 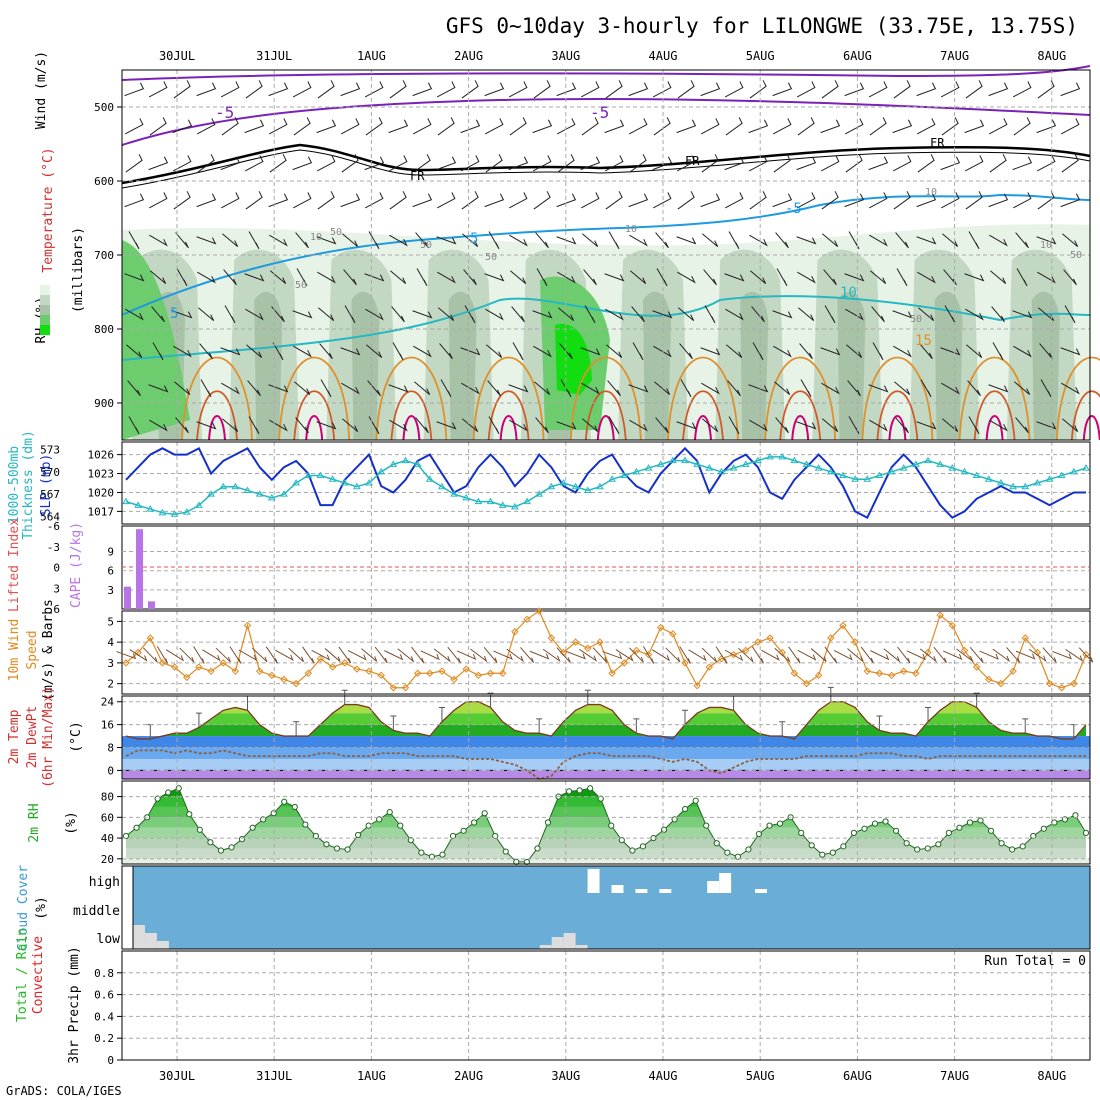 What do you see at coordinates (104, 1038) in the screenshot?
I see `y-tick-label: 0.2` at bounding box center [104, 1038].